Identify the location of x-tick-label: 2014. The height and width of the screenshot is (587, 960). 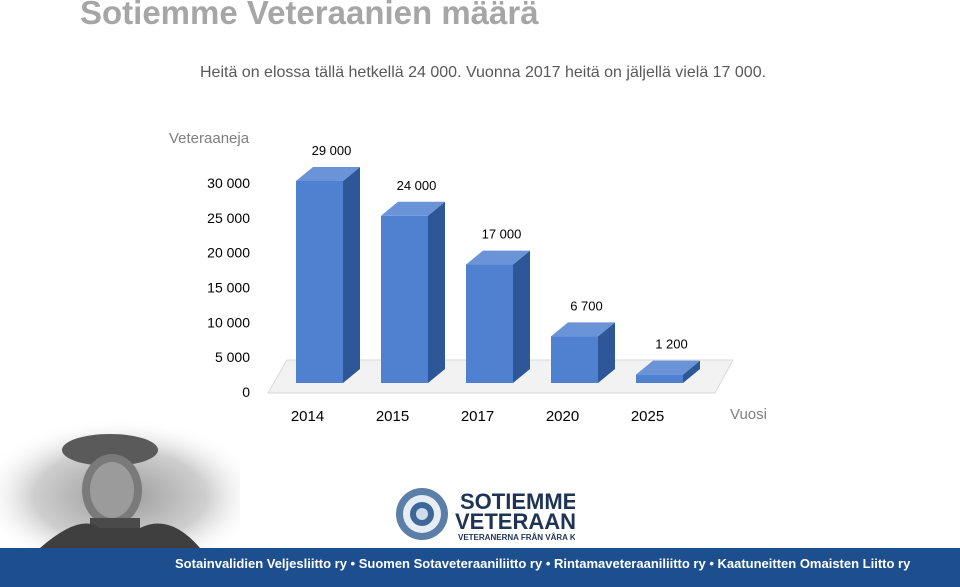
(307, 416).